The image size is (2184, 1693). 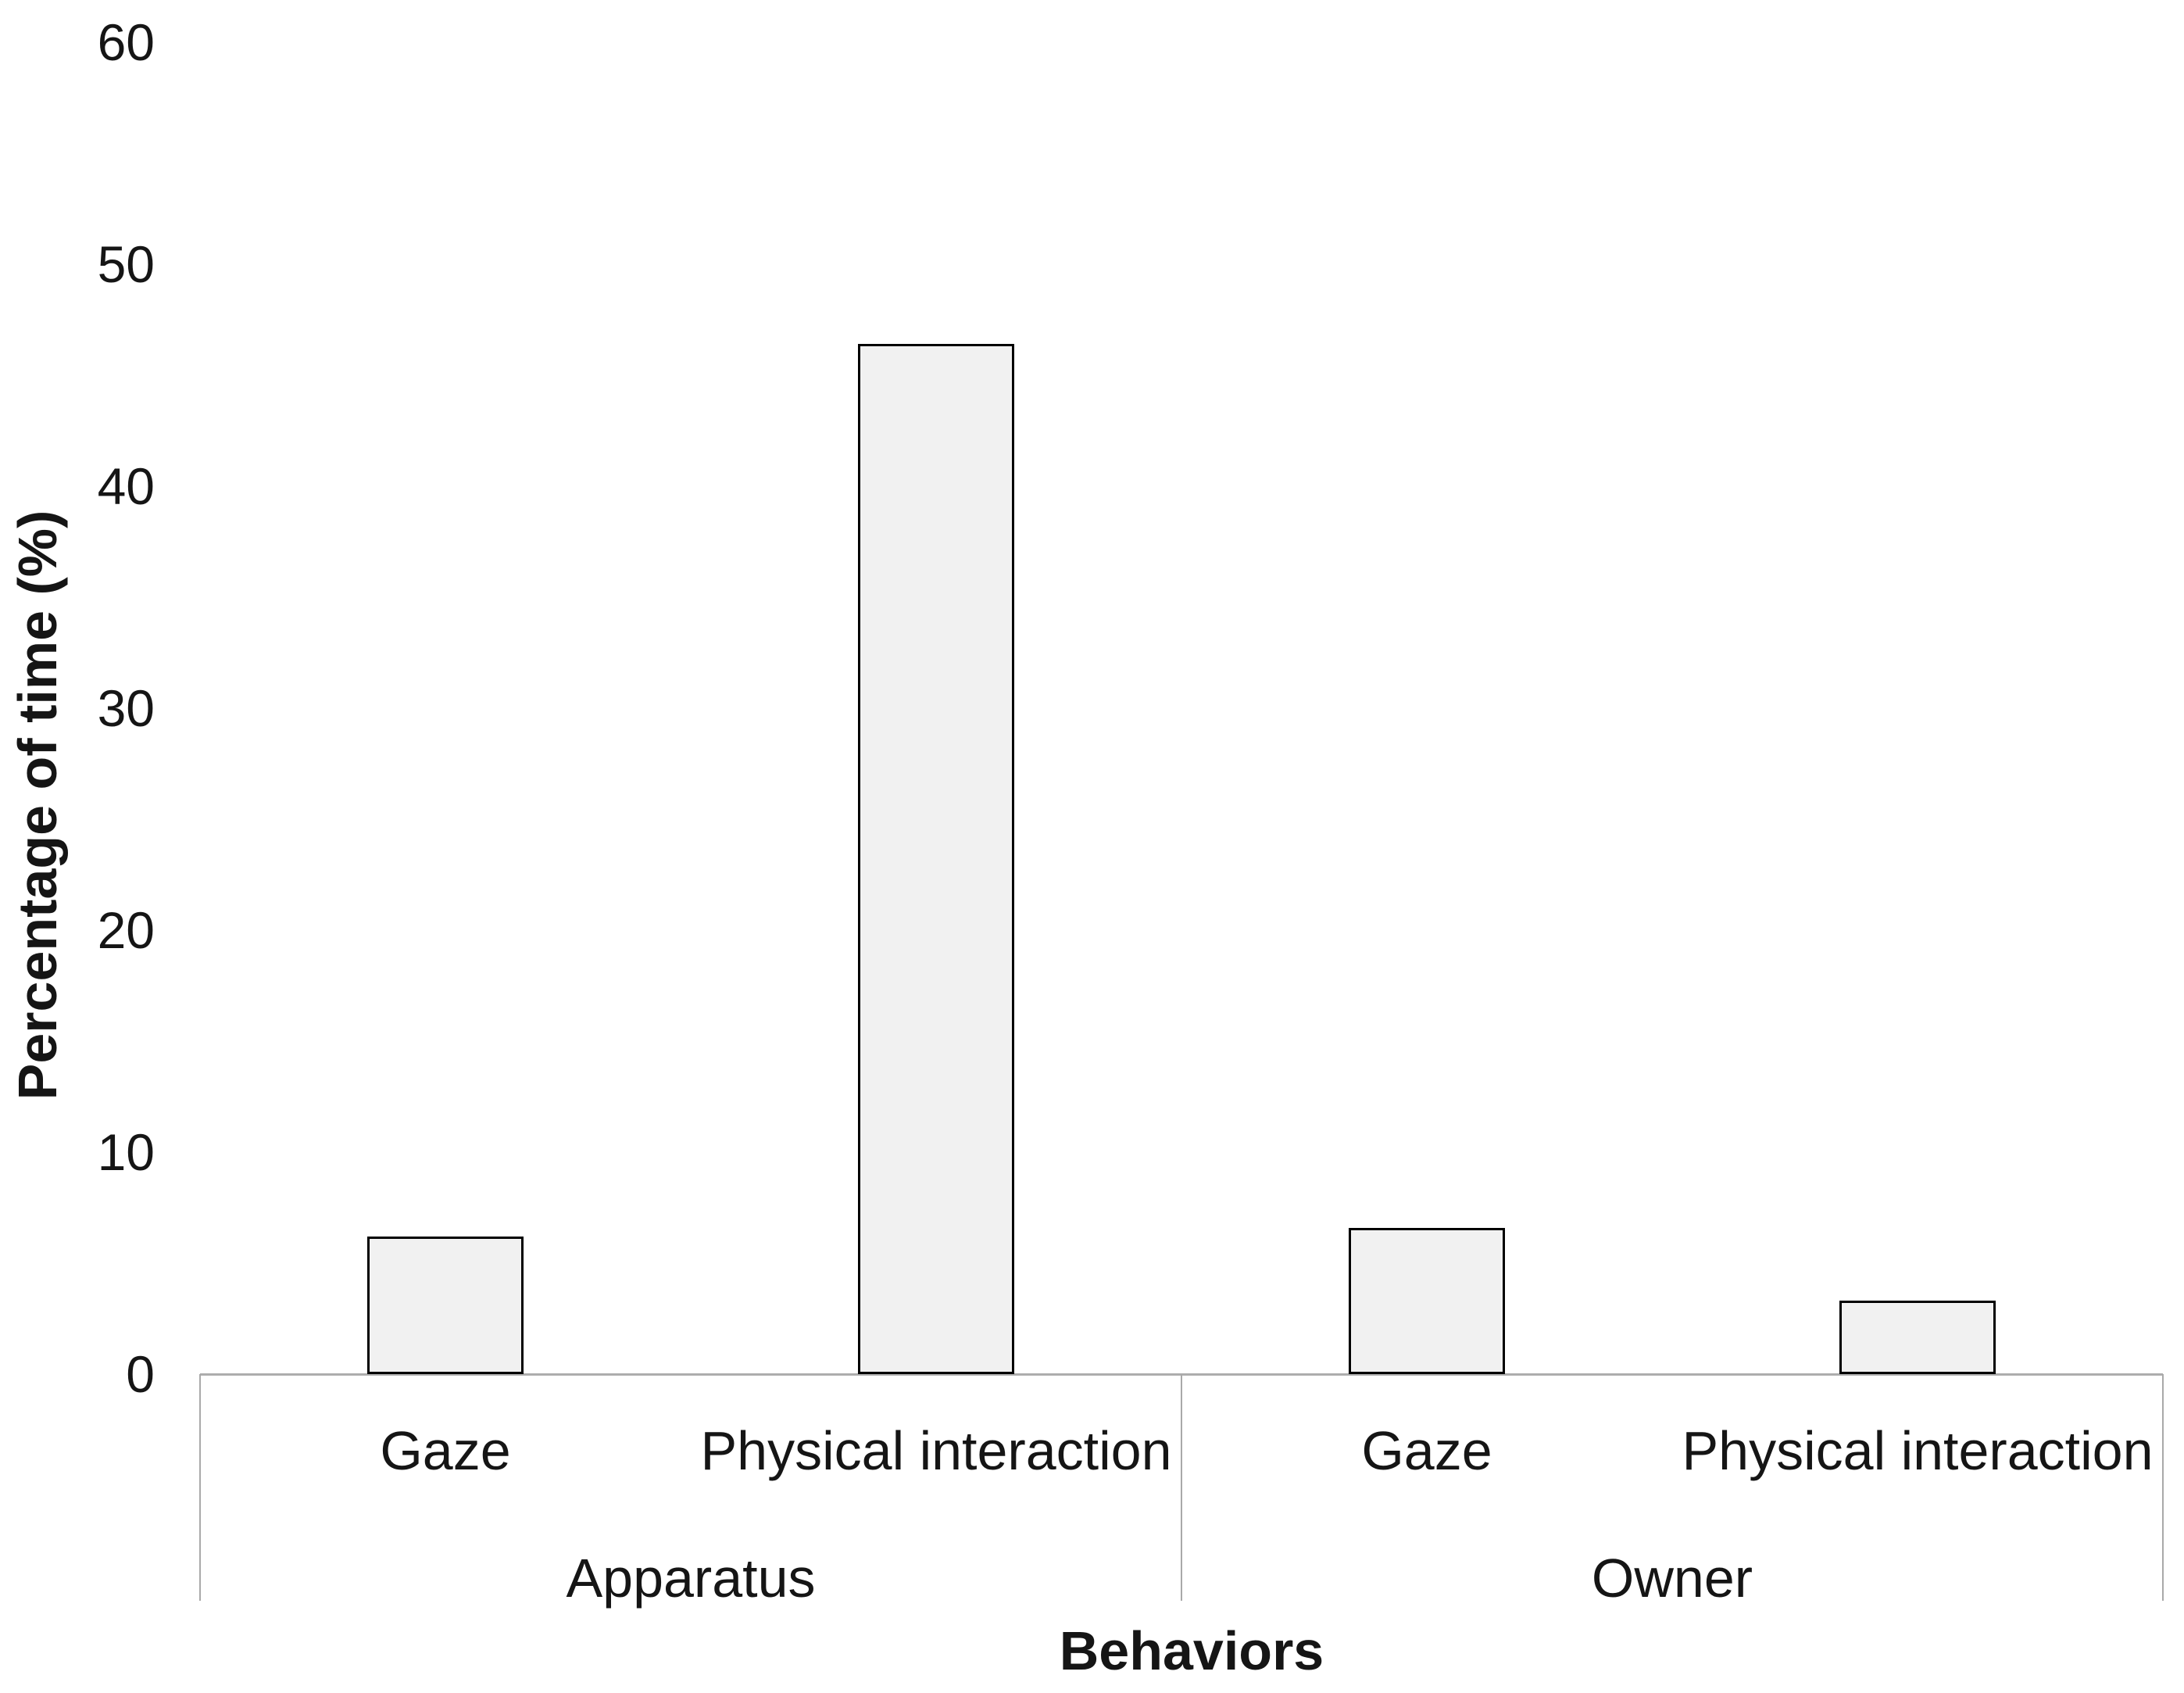 I want to click on y-axis-tick-label: 60, so click(x=126, y=42).